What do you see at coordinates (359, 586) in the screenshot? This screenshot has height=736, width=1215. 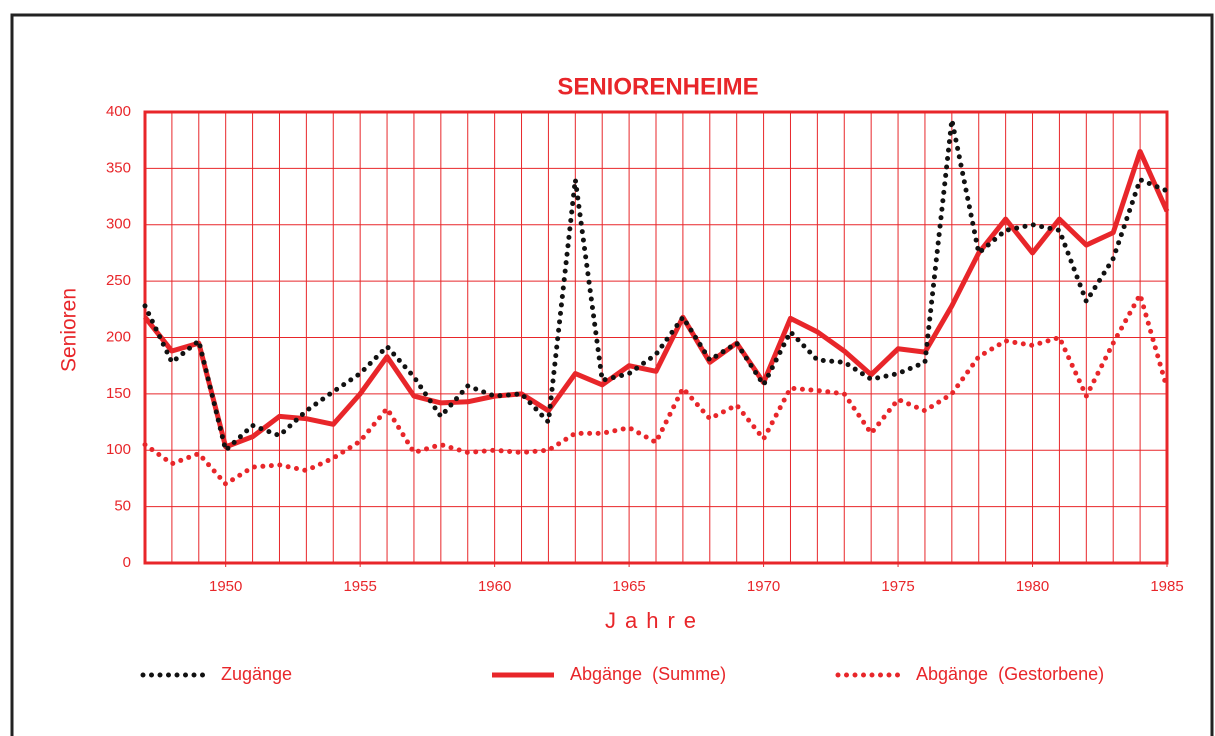 I see `x-tick-label: 1955` at bounding box center [359, 586].